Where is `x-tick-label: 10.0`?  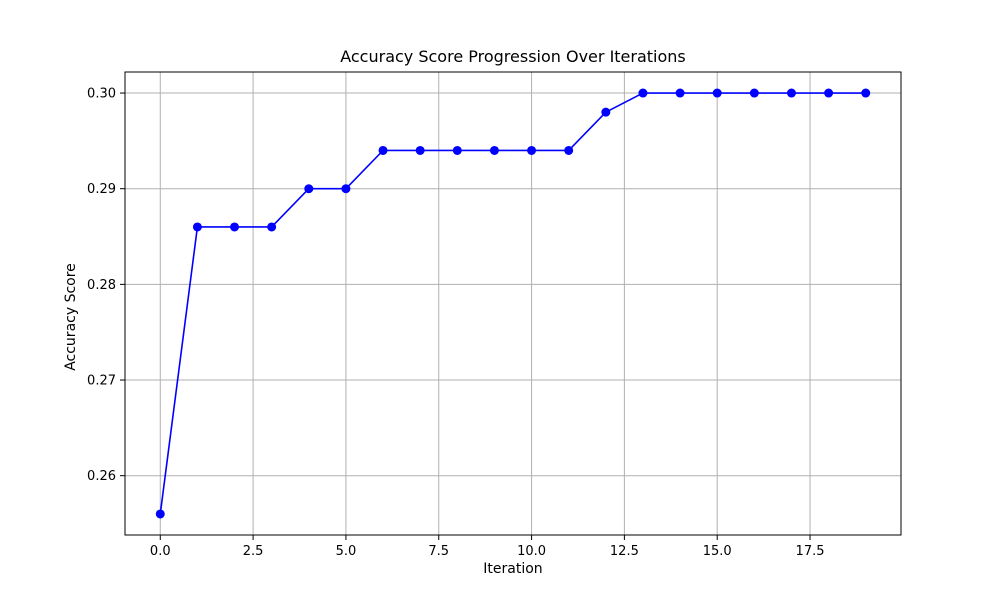
x-tick-label: 10.0 is located at coordinates (531, 551).